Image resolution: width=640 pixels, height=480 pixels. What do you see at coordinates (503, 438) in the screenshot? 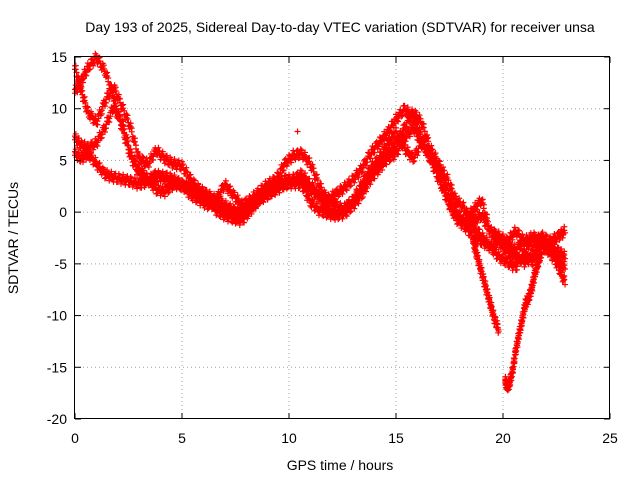
I see `x-tick-label: 20` at bounding box center [503, 438].